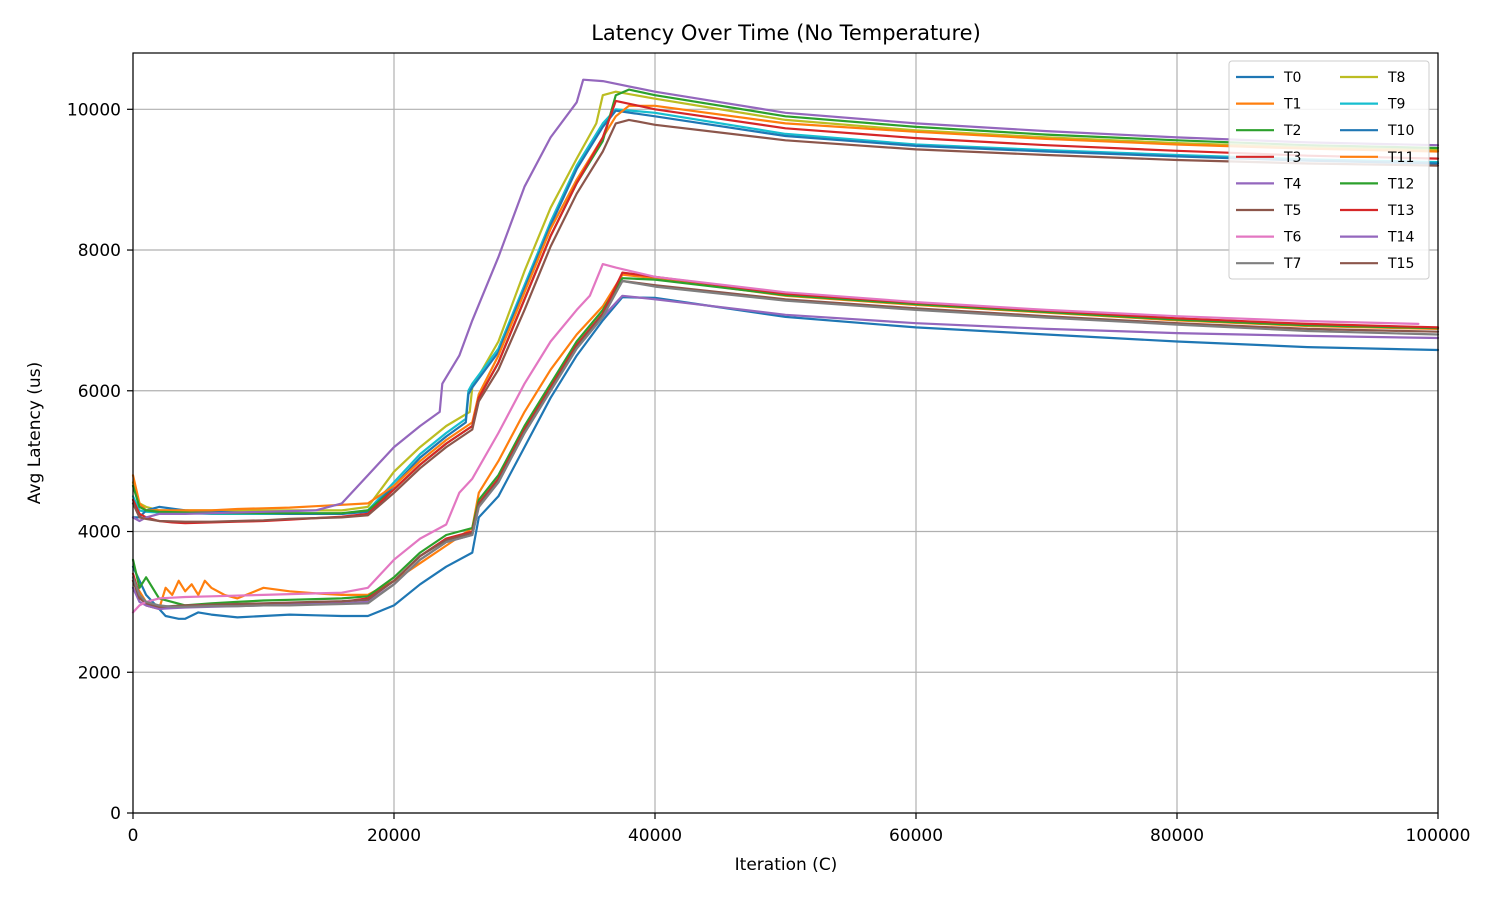 Image resolution: width=1500 pixels, height=900 pixels. What do you see at coordinates (1400, 264) in the screenshot?
I see `legend-label: T15` at bounding box center [1400, 264].